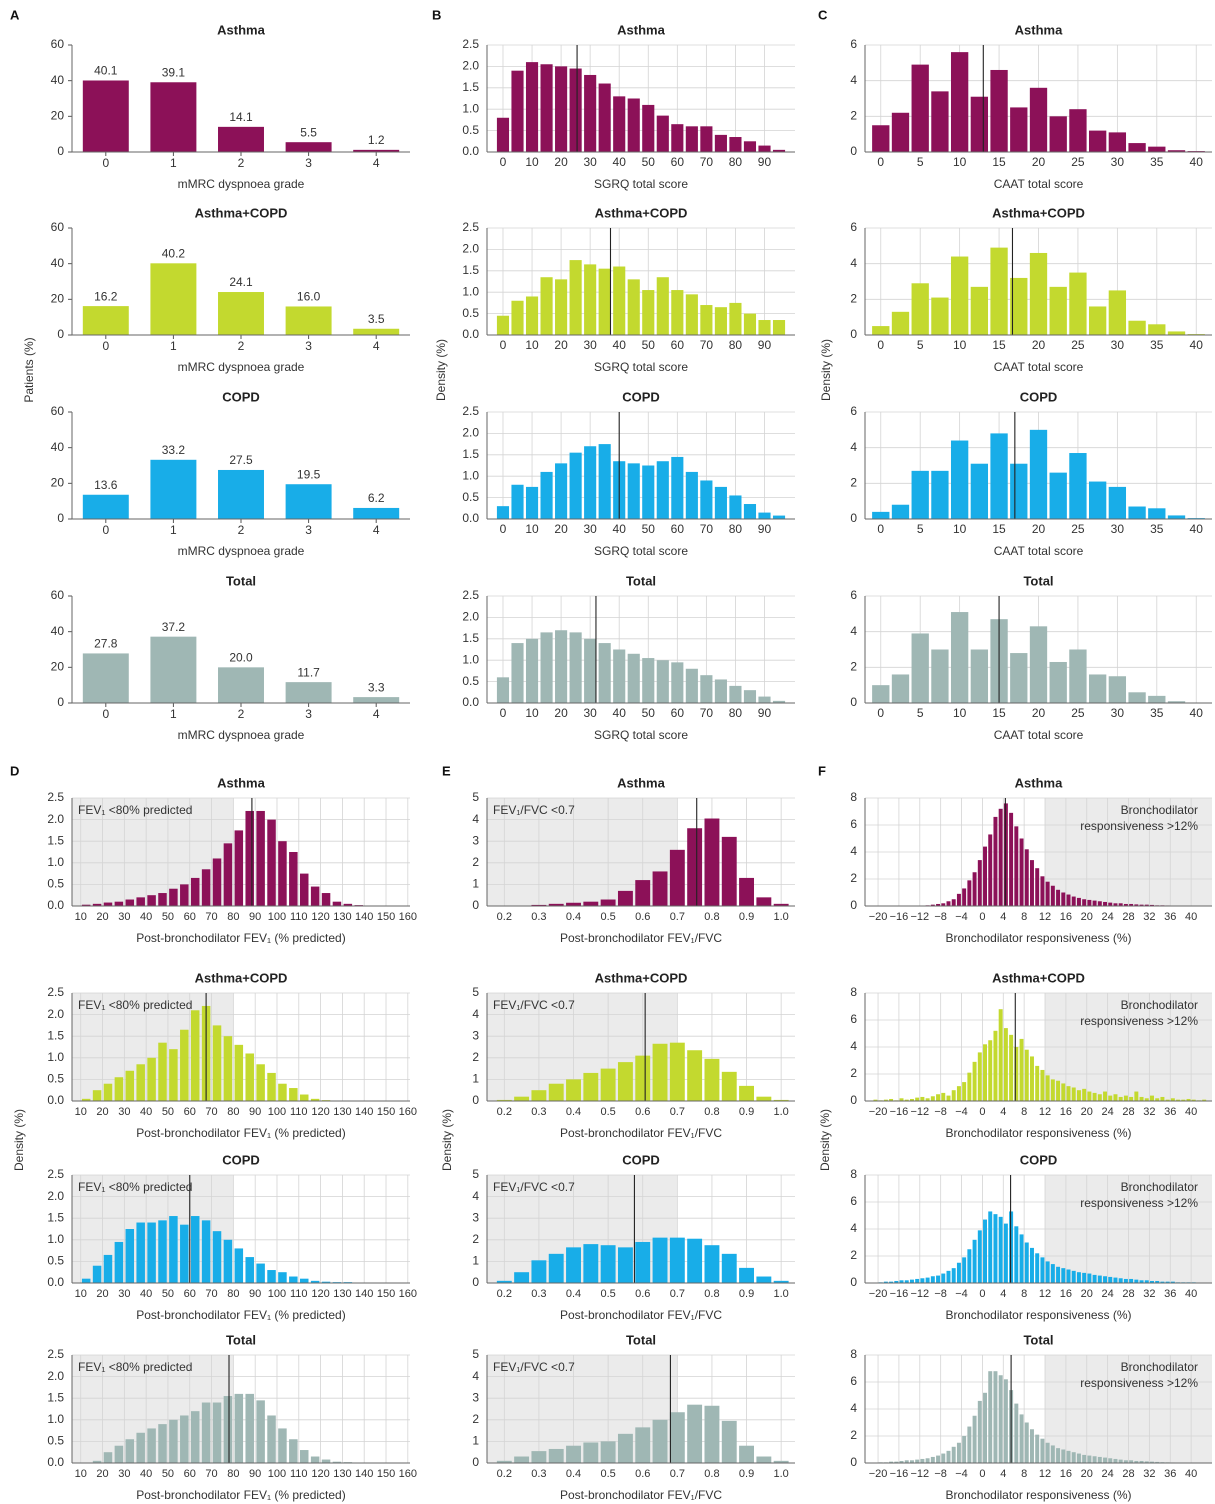 Image resolution: width=1215 pixels, height=1504 pixels. What do you see at coordinates (55, 1057) in the screenshot?
I see `y-tick-label: 1.0` at bounding box center [55, 1057].